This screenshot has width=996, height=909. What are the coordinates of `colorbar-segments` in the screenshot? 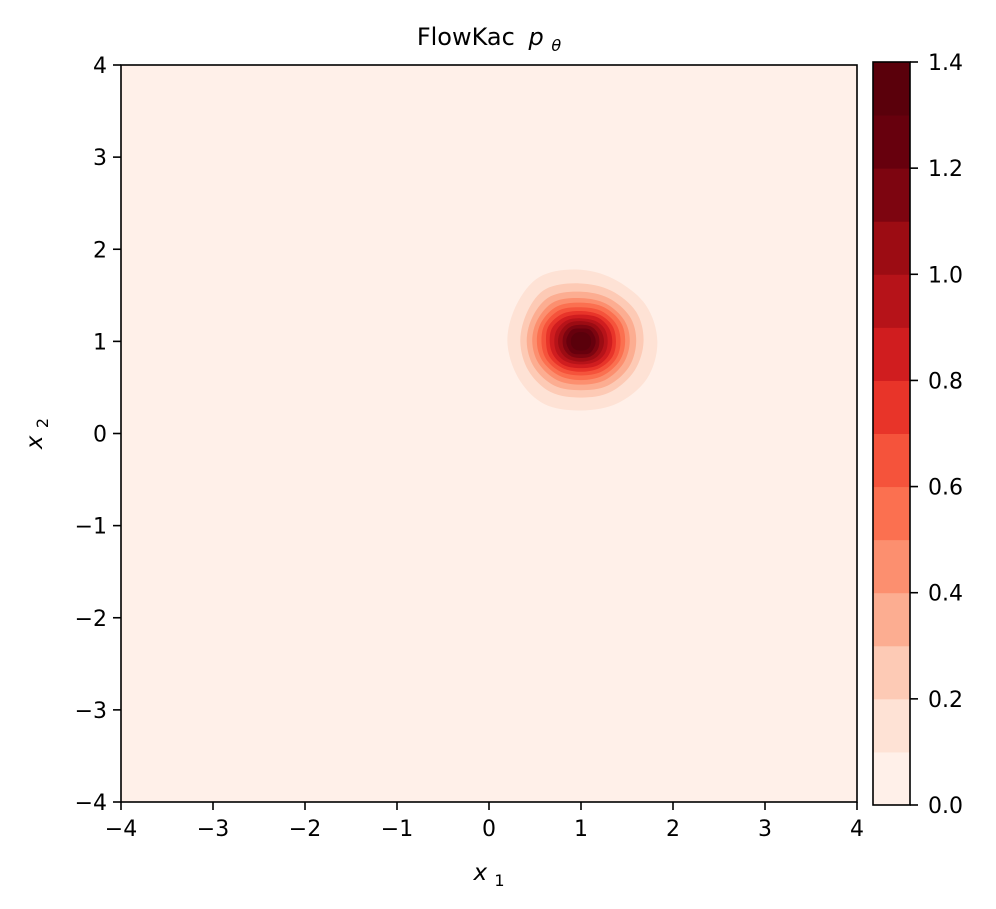 It's located at (891, 434).